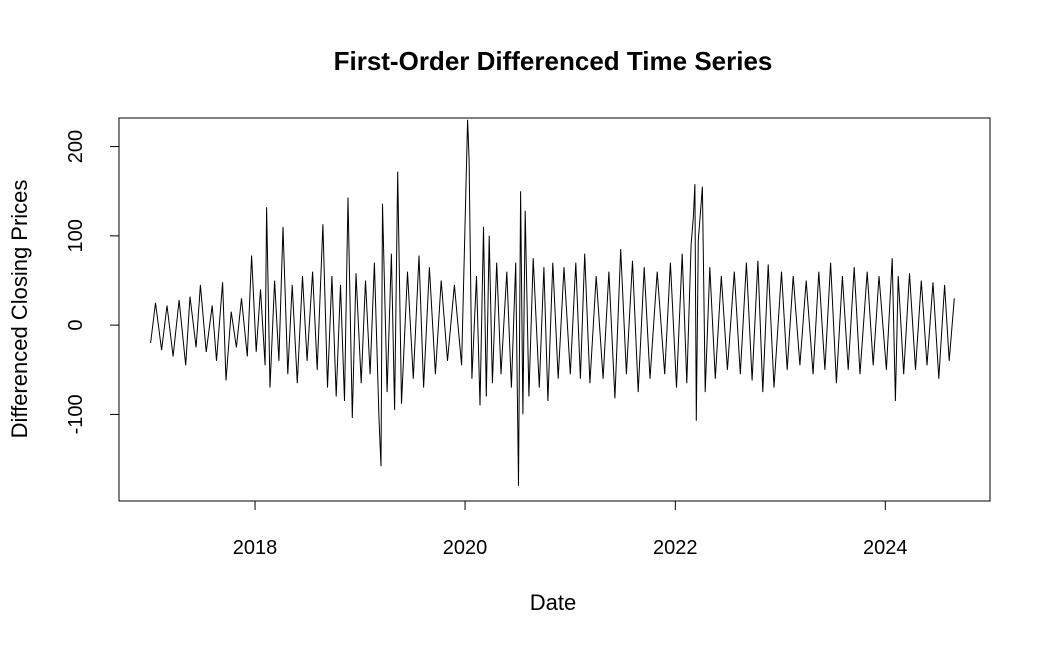 The image size is (1050, 648). I want to click on x-tick-label: 2022, so click(675, 548).